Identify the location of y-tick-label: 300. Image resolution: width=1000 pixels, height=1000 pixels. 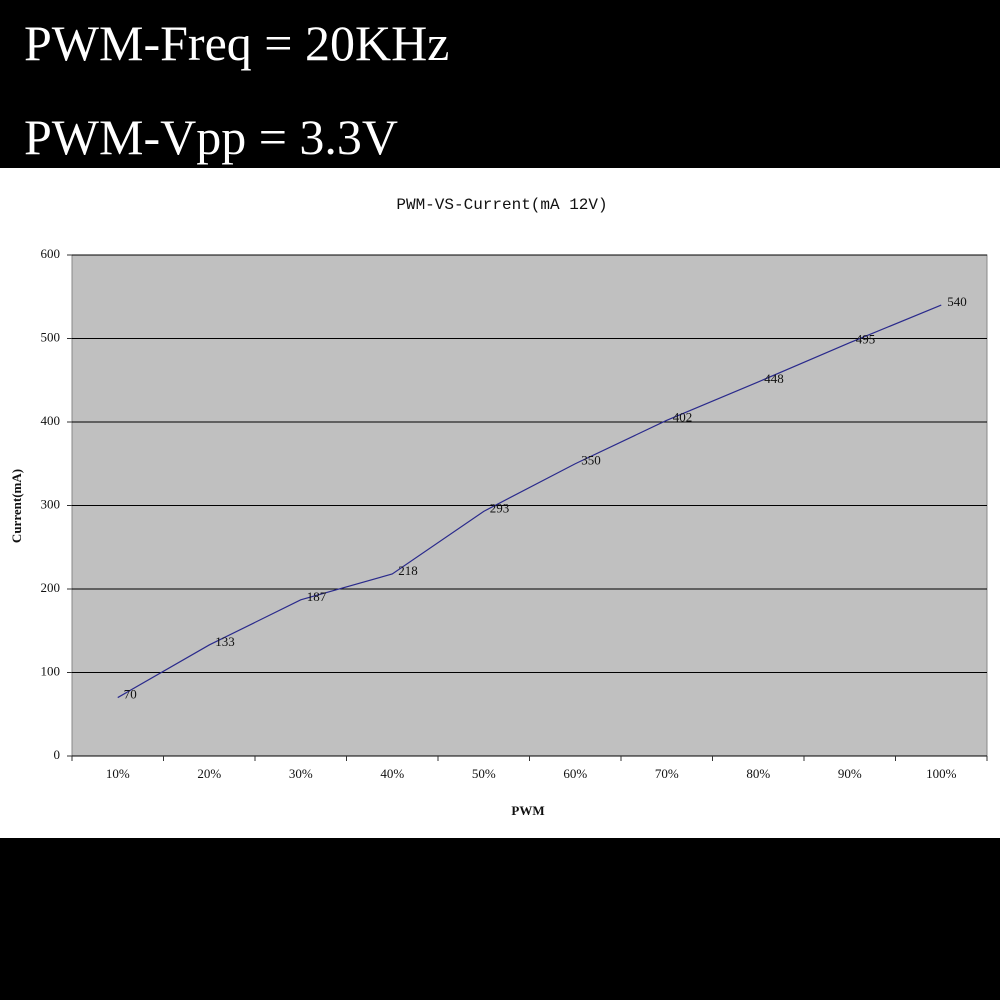
(51, 503).